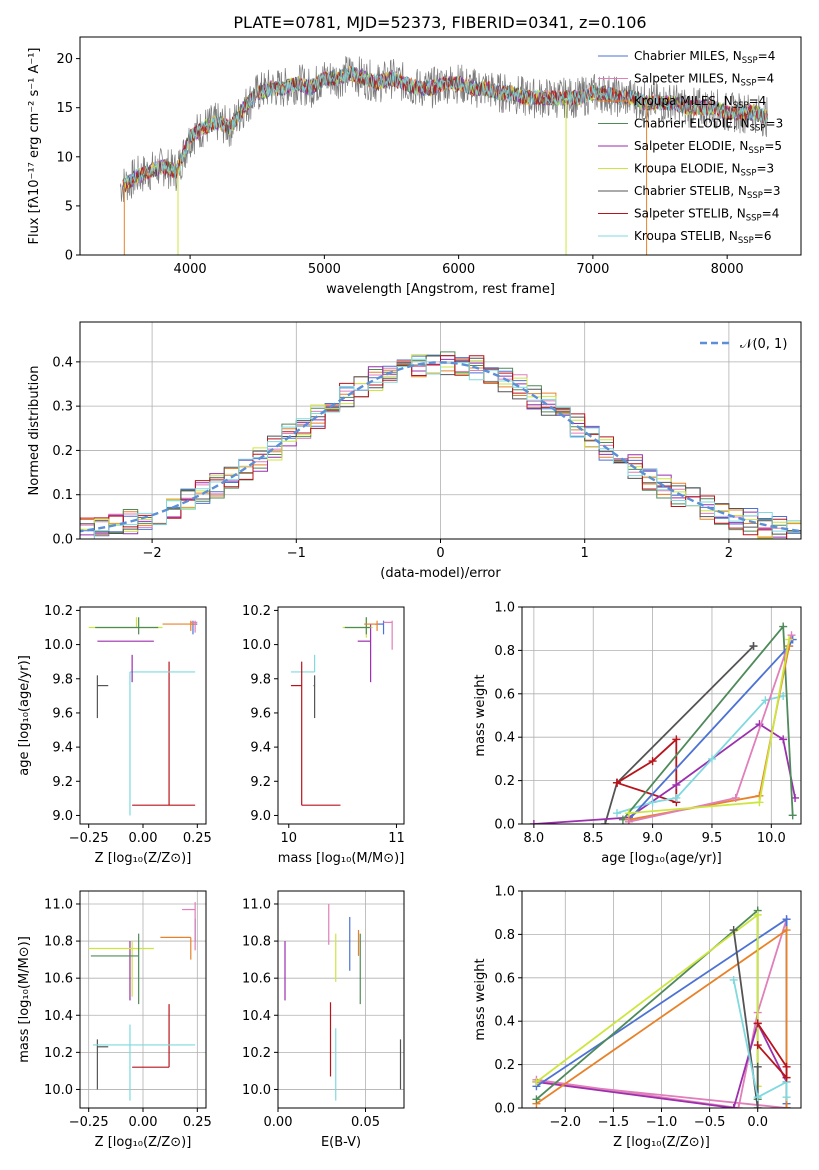 The height and width of the screenshot is (1170, 819). What do you see at coordinates (34, 146) in the screenshot?
I see `y-axis-label: Flux [fλ10⁻¹⁷ erg cm⁻² s⁻¹ A⁻¹]` at bounding box center [34, 146].